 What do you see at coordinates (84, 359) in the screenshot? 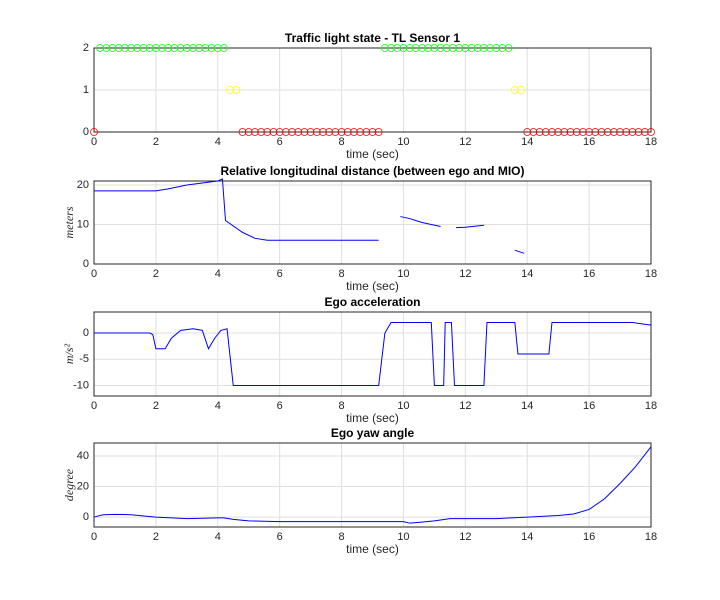
I see `y-tick-label: -5` at bounding box center [84, 359].